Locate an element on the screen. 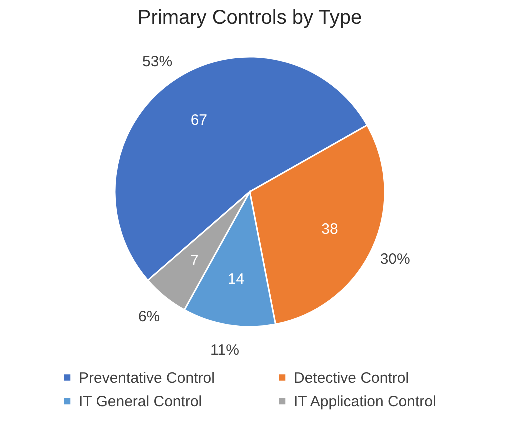 The height and width of the screenshot is (425, 515). legend-label: Preventative Control is located at coordinates (147, 378).